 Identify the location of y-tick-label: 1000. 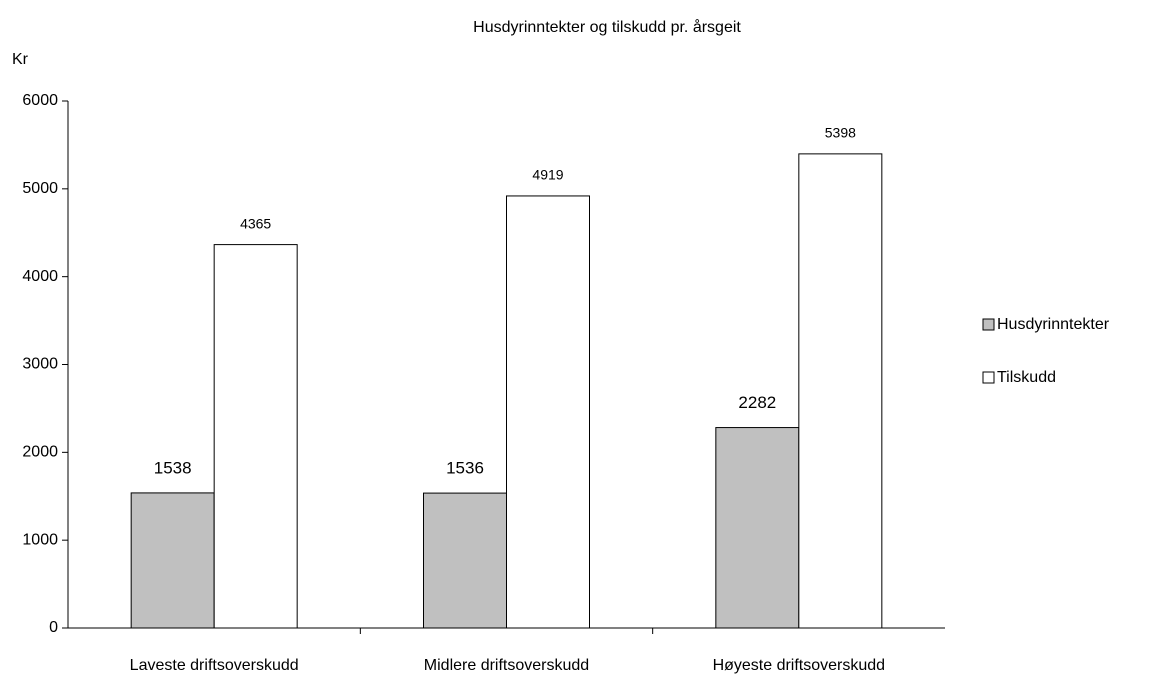
(40, 539).